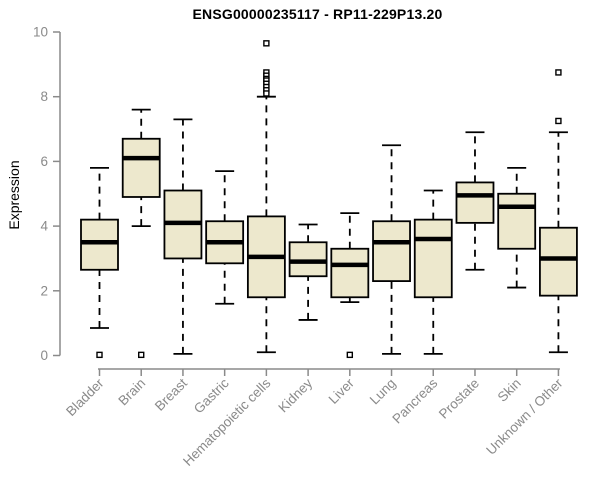 This screenshot has width=600, height=500. I want to click on y-tick-label: 10, so click(40, 32).